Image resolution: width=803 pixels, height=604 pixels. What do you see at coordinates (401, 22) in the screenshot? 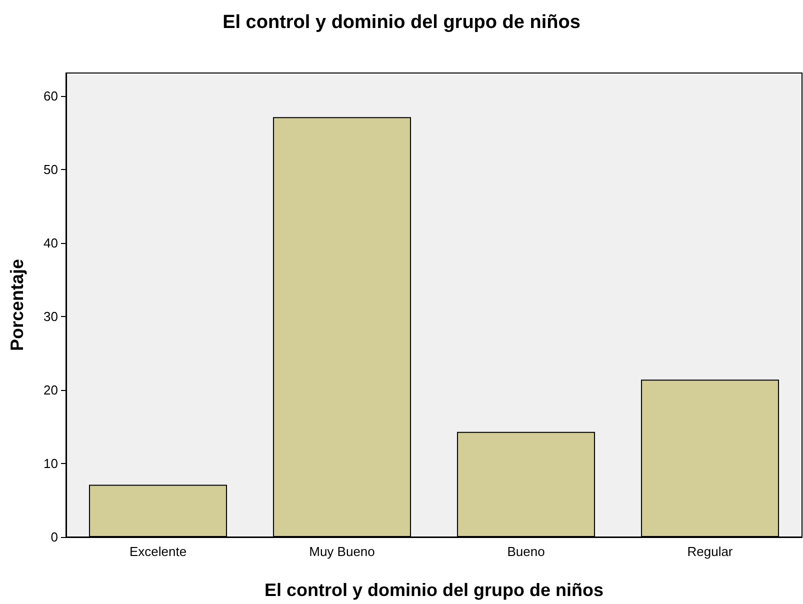
I see `chart-title: El control y dominio del grupo de niños` at bounding box center [401, 22].